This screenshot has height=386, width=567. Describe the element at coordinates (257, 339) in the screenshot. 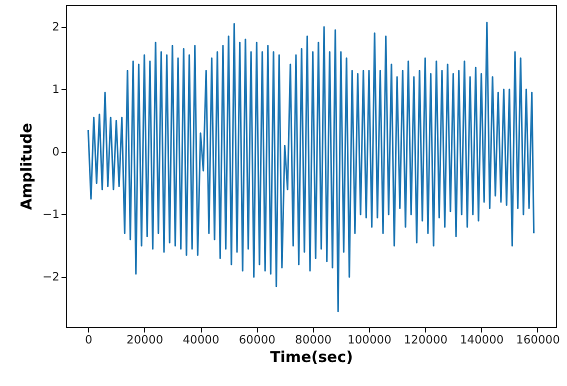

I see `x-tick-label: 60000` at that location.